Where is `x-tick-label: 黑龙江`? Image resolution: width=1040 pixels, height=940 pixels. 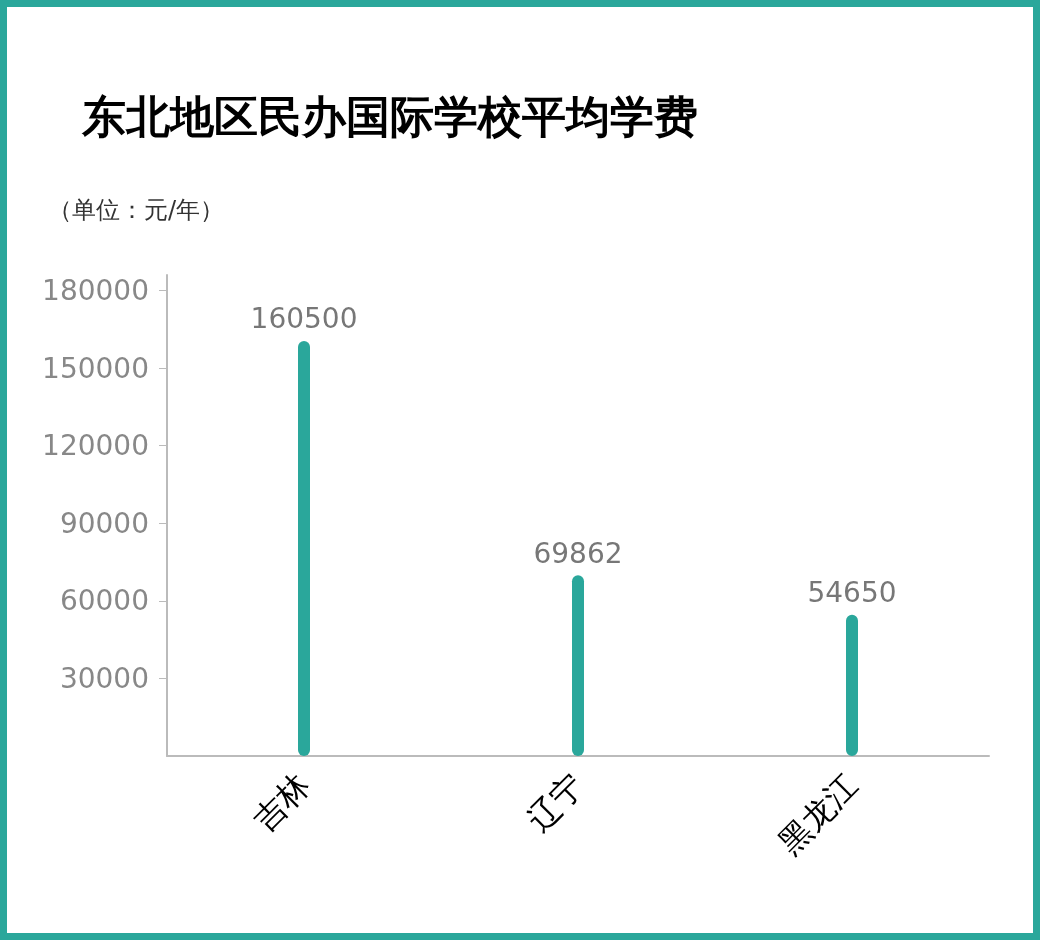
x-tick-label: 黑龙江 is located at coordinates (818, 814).